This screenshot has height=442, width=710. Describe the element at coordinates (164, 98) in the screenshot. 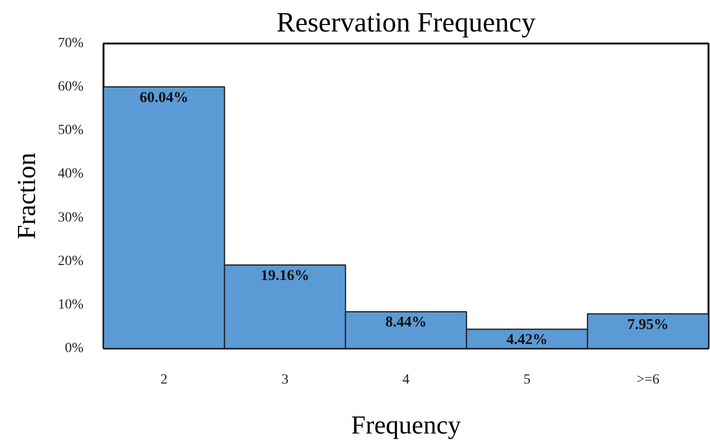

I see `data-label: 60.04%` at that location.